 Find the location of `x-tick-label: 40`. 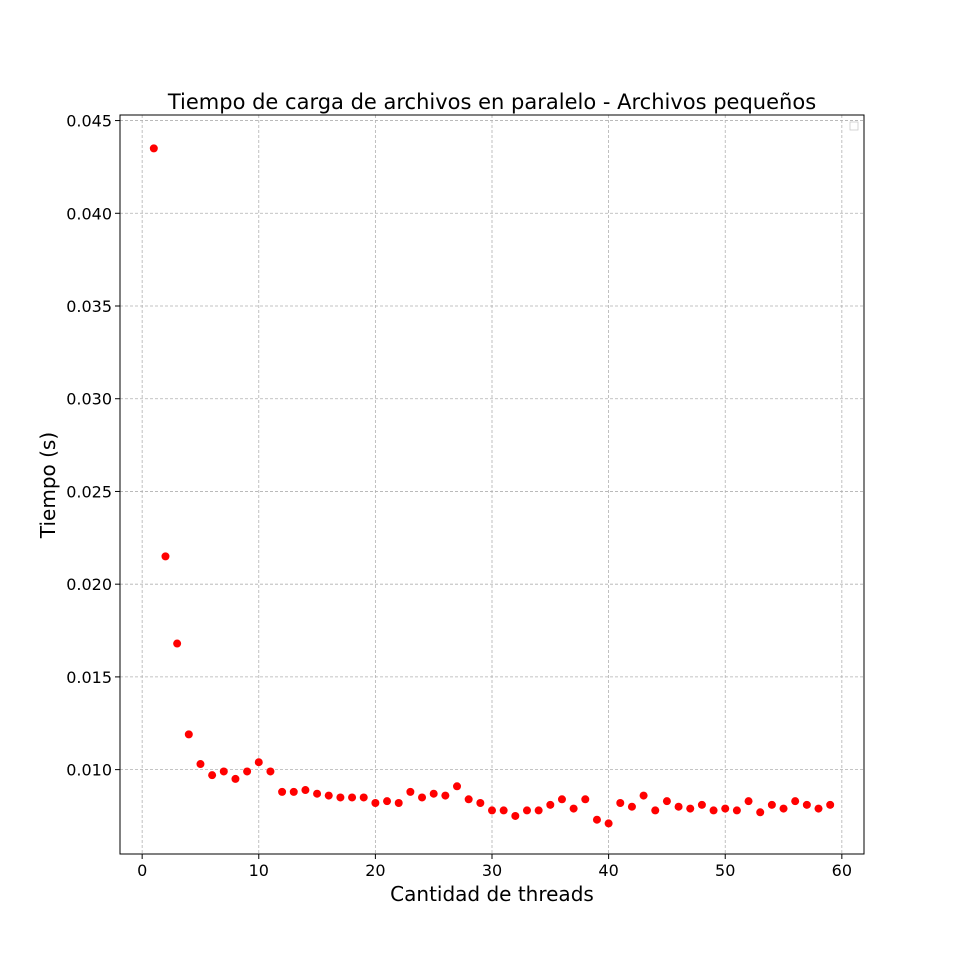

x-tick-label: 40 is located at coordinates (608, 870).